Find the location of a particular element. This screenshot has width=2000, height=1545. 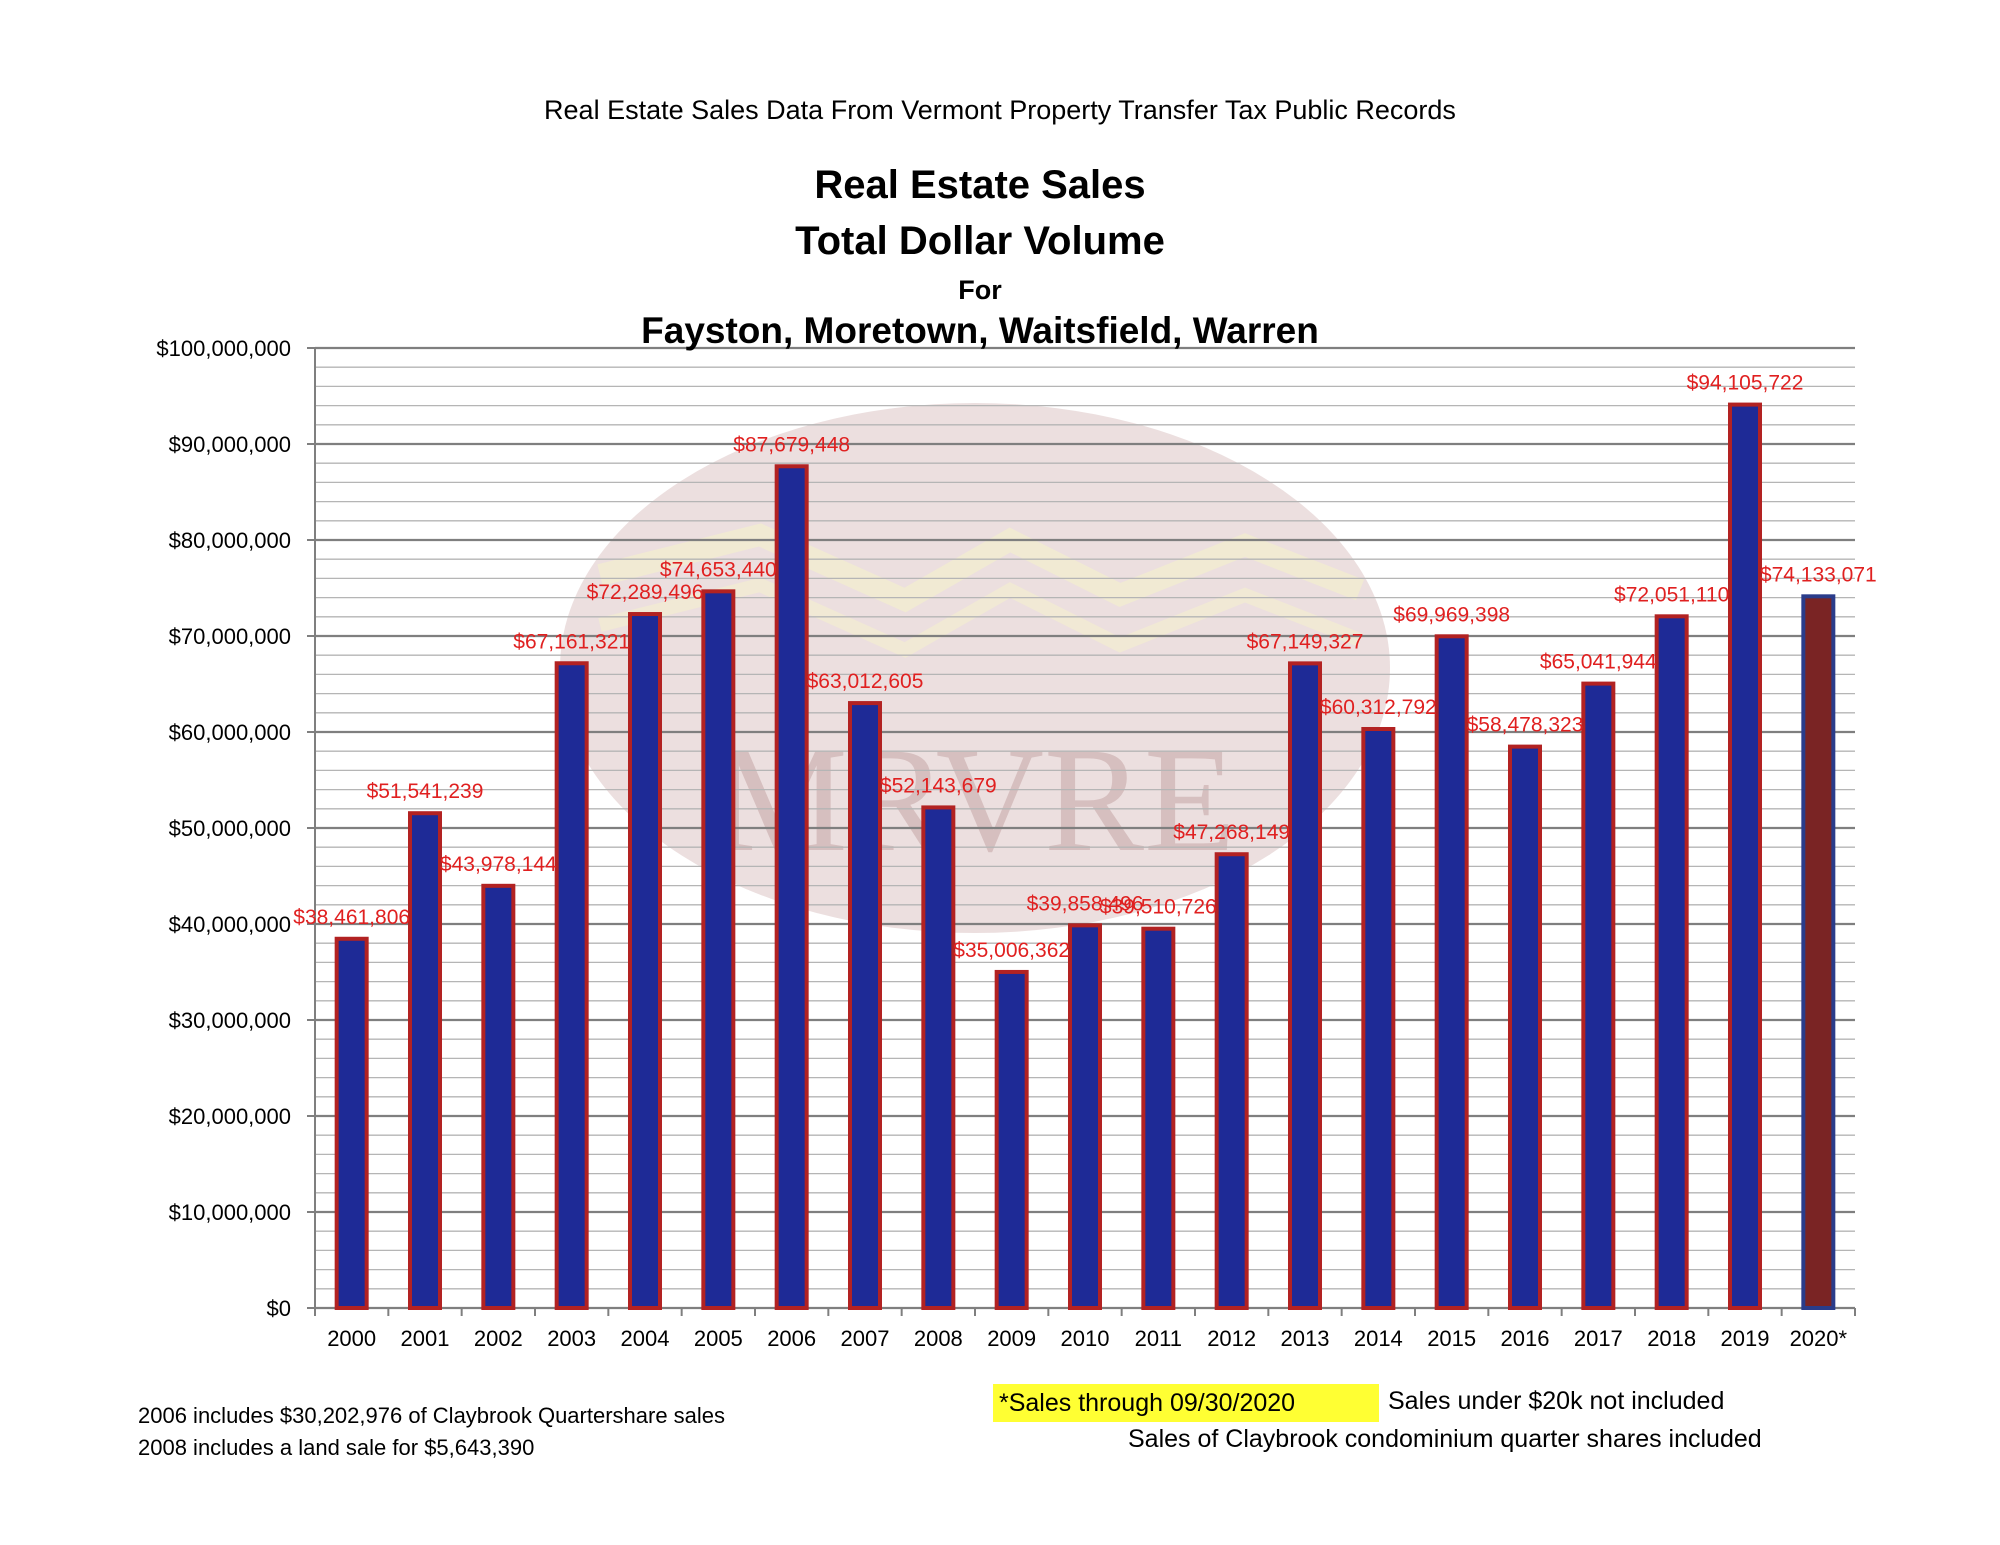

data-label: $69,969,398 is located at coordinates (1451, 614).